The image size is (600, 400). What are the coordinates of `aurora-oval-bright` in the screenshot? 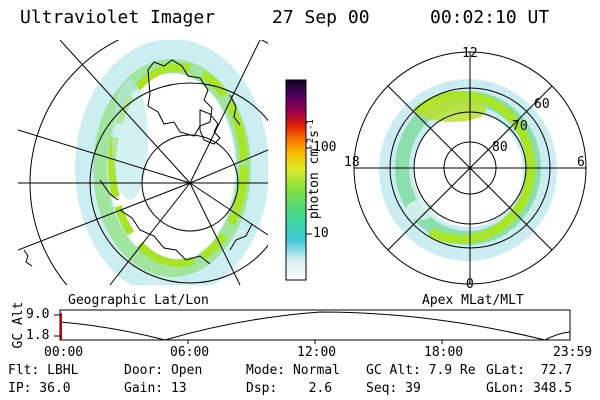 It's located at (178, 165).